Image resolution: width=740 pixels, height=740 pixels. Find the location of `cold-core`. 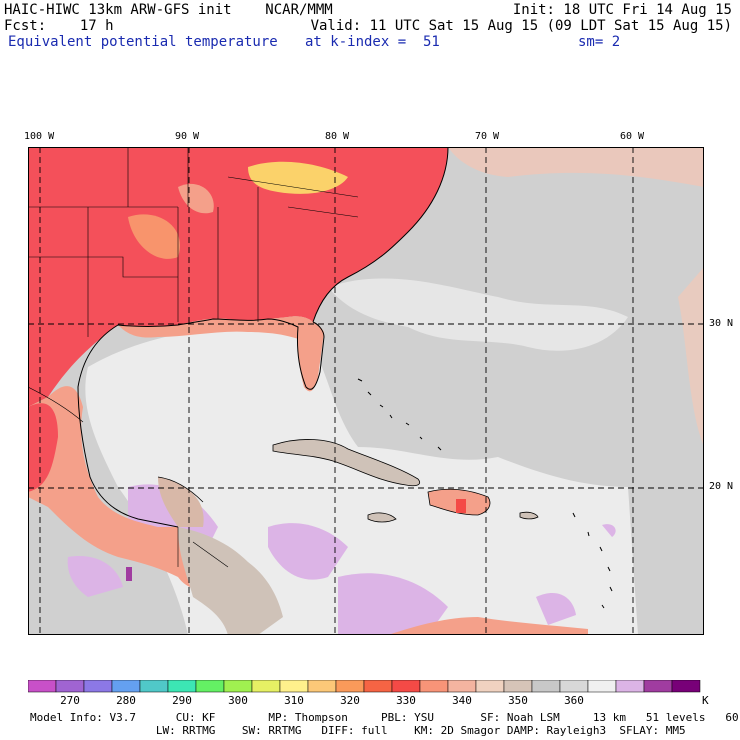

cold-core is located at coordinates (129, 574).